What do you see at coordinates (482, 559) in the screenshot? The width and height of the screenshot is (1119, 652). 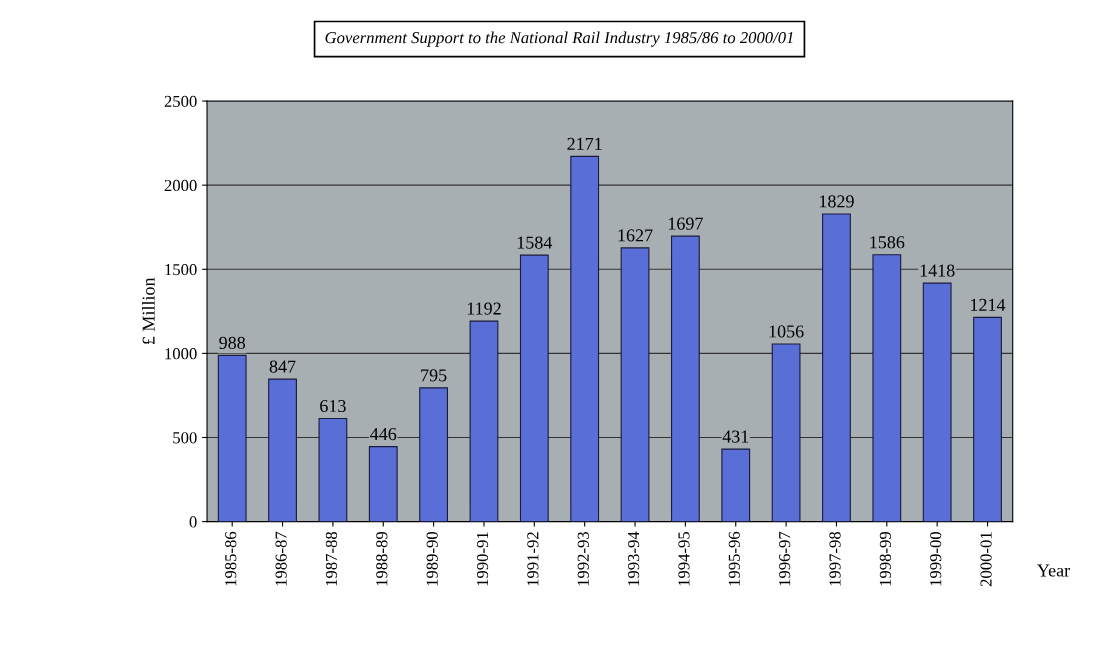 I see `x-tick-label: 1990-91` at bounding box center [482, 559].